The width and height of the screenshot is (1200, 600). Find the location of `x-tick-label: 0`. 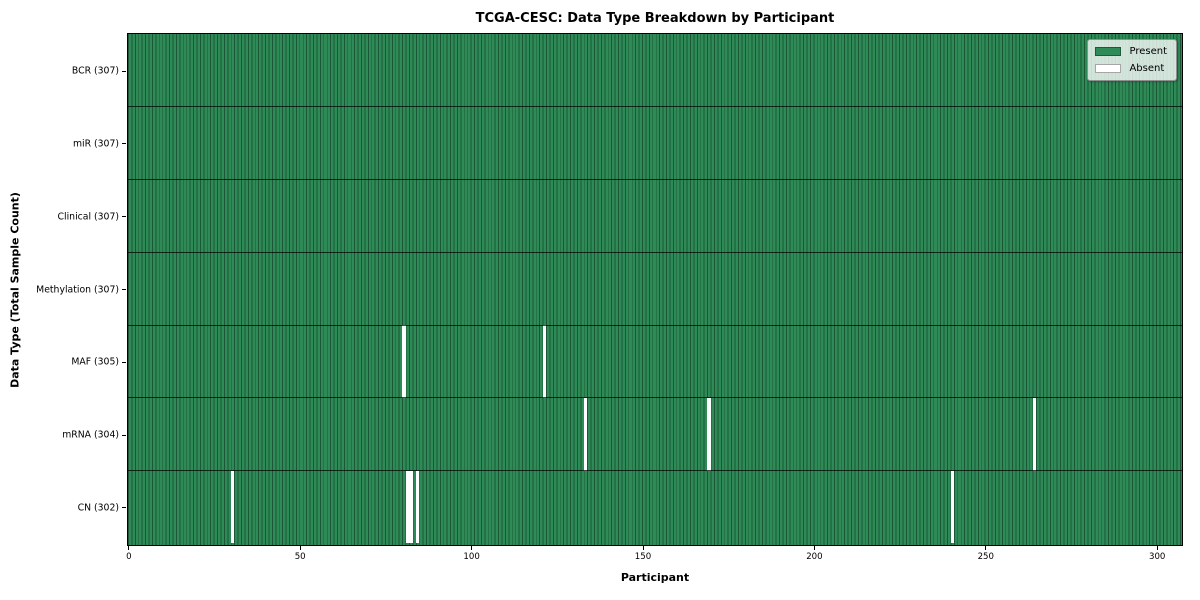

x-tick-label: 0 is located at coordinates (129, 557).